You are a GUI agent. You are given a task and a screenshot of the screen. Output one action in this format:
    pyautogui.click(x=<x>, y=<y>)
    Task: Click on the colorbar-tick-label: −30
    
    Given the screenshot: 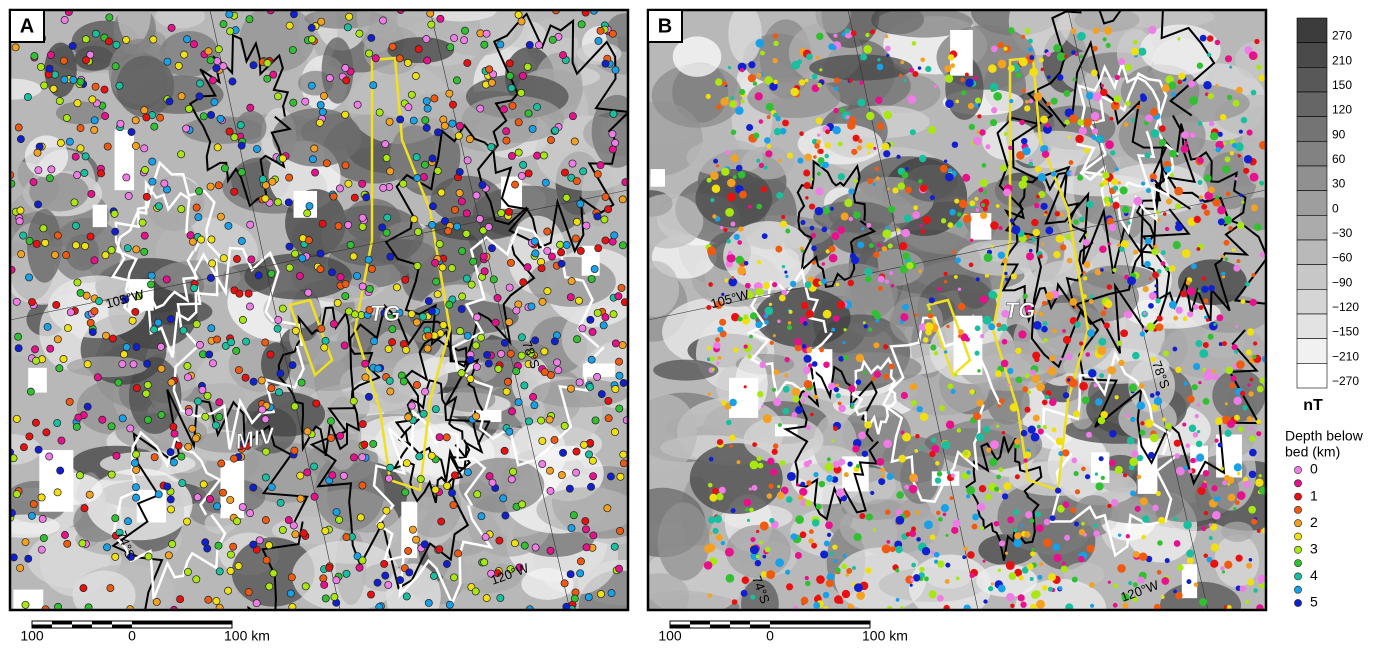 What is the action you would take?
    pyautogui.click(x=1342, y=233)
    